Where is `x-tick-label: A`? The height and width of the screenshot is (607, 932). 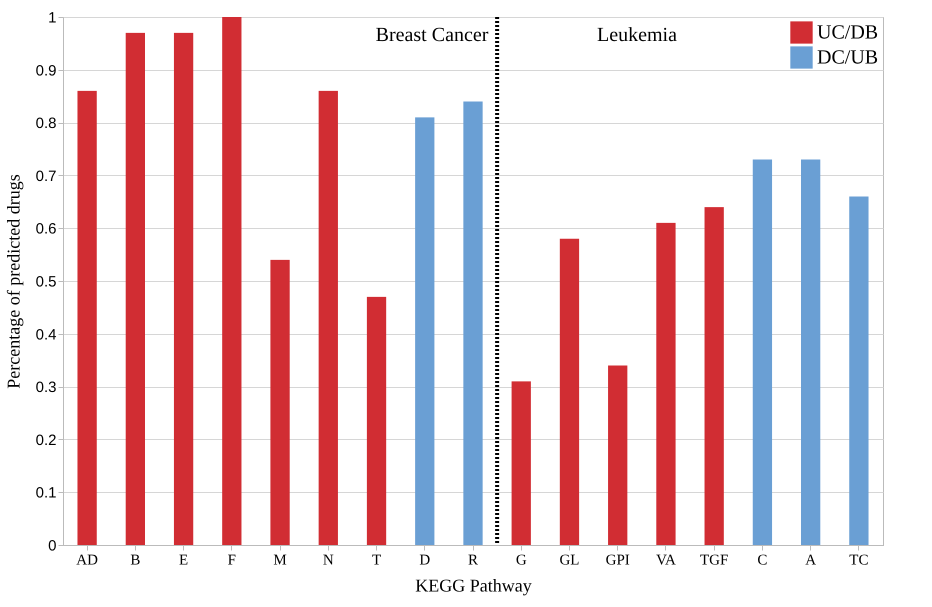
x-tick-label: A is located at coordinates (810, 560).